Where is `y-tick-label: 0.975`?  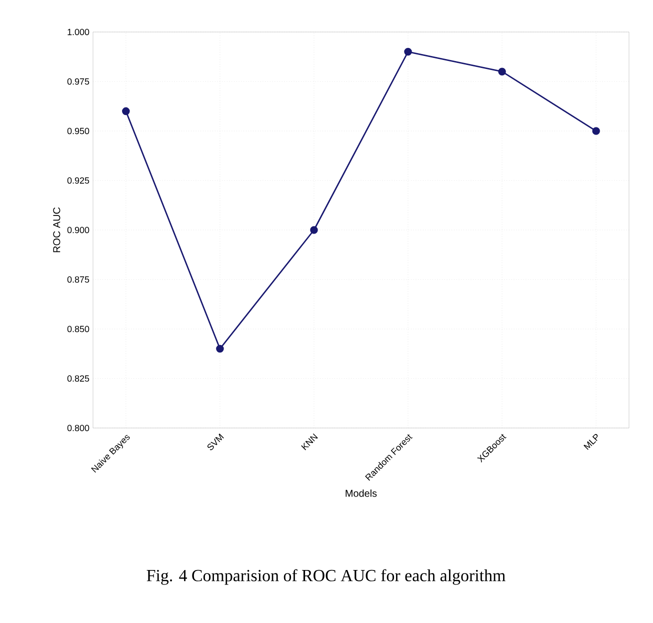 y-tick-label: 0.975 is located at coordinates (78, 81).